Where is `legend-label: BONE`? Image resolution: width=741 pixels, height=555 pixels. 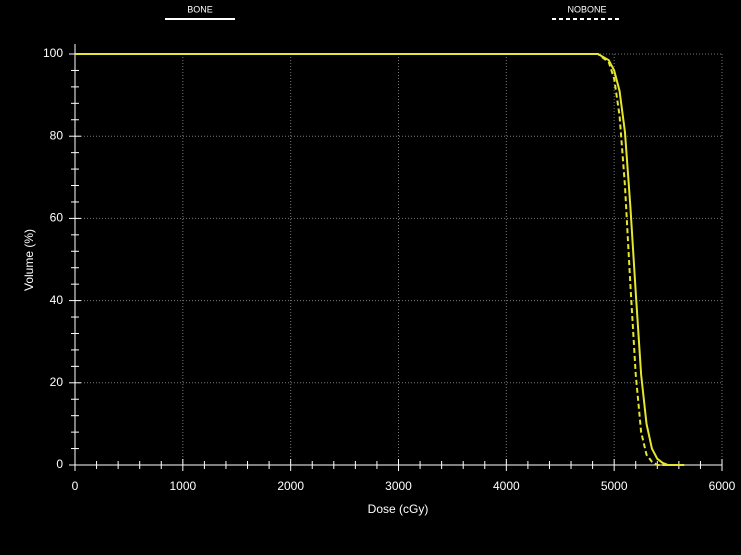
legend-label: BONE is located at coordinates (200, 9).